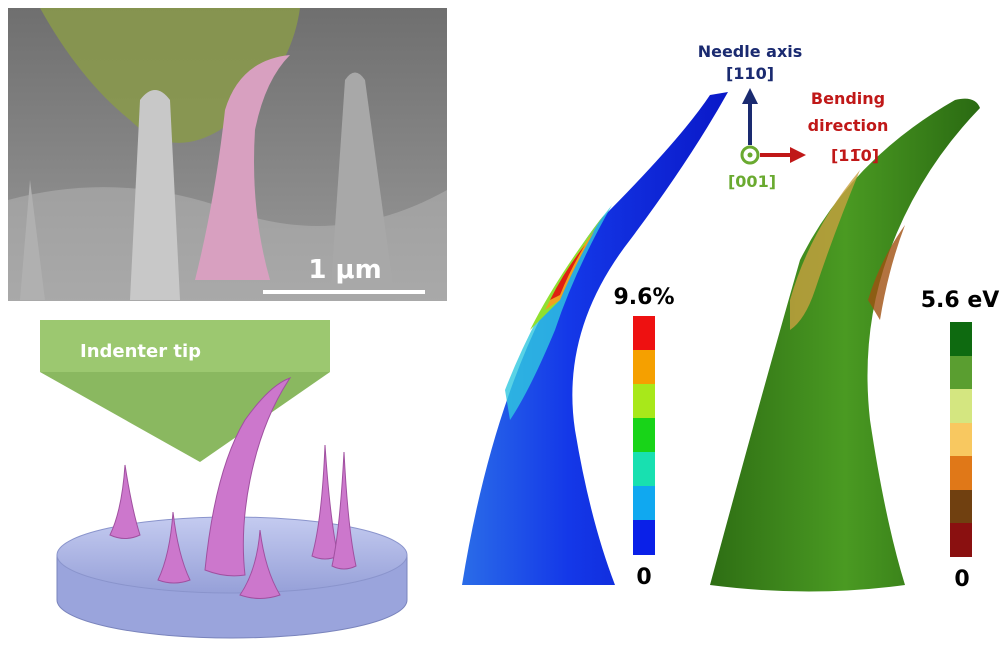 The image size is (1007, 662). I want to click on bending-direction: [11̅0], so click(855, 155).